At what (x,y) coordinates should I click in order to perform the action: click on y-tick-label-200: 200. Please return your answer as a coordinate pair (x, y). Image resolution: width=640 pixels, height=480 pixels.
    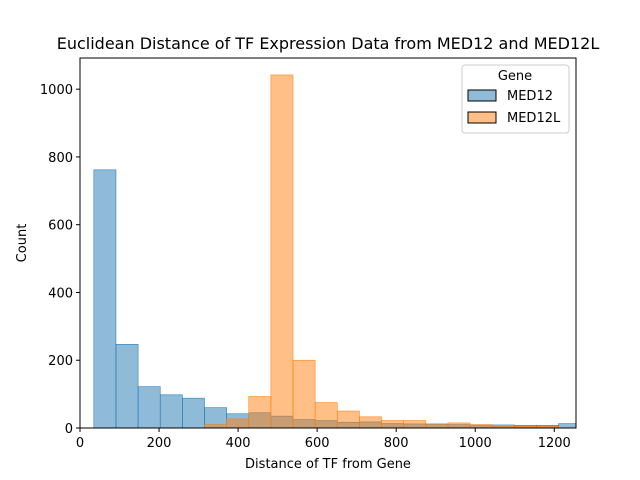
    Looking at the image, I should click on (60, 361).